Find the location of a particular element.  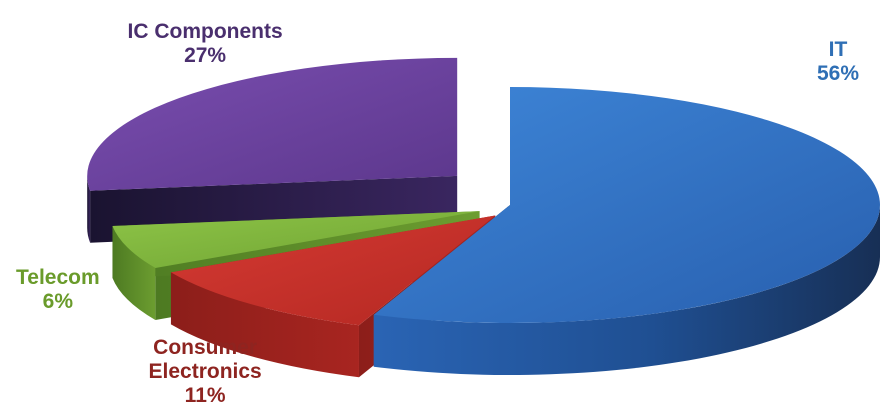

slice-label-name: Consumer is located at coordinates (205, 347).